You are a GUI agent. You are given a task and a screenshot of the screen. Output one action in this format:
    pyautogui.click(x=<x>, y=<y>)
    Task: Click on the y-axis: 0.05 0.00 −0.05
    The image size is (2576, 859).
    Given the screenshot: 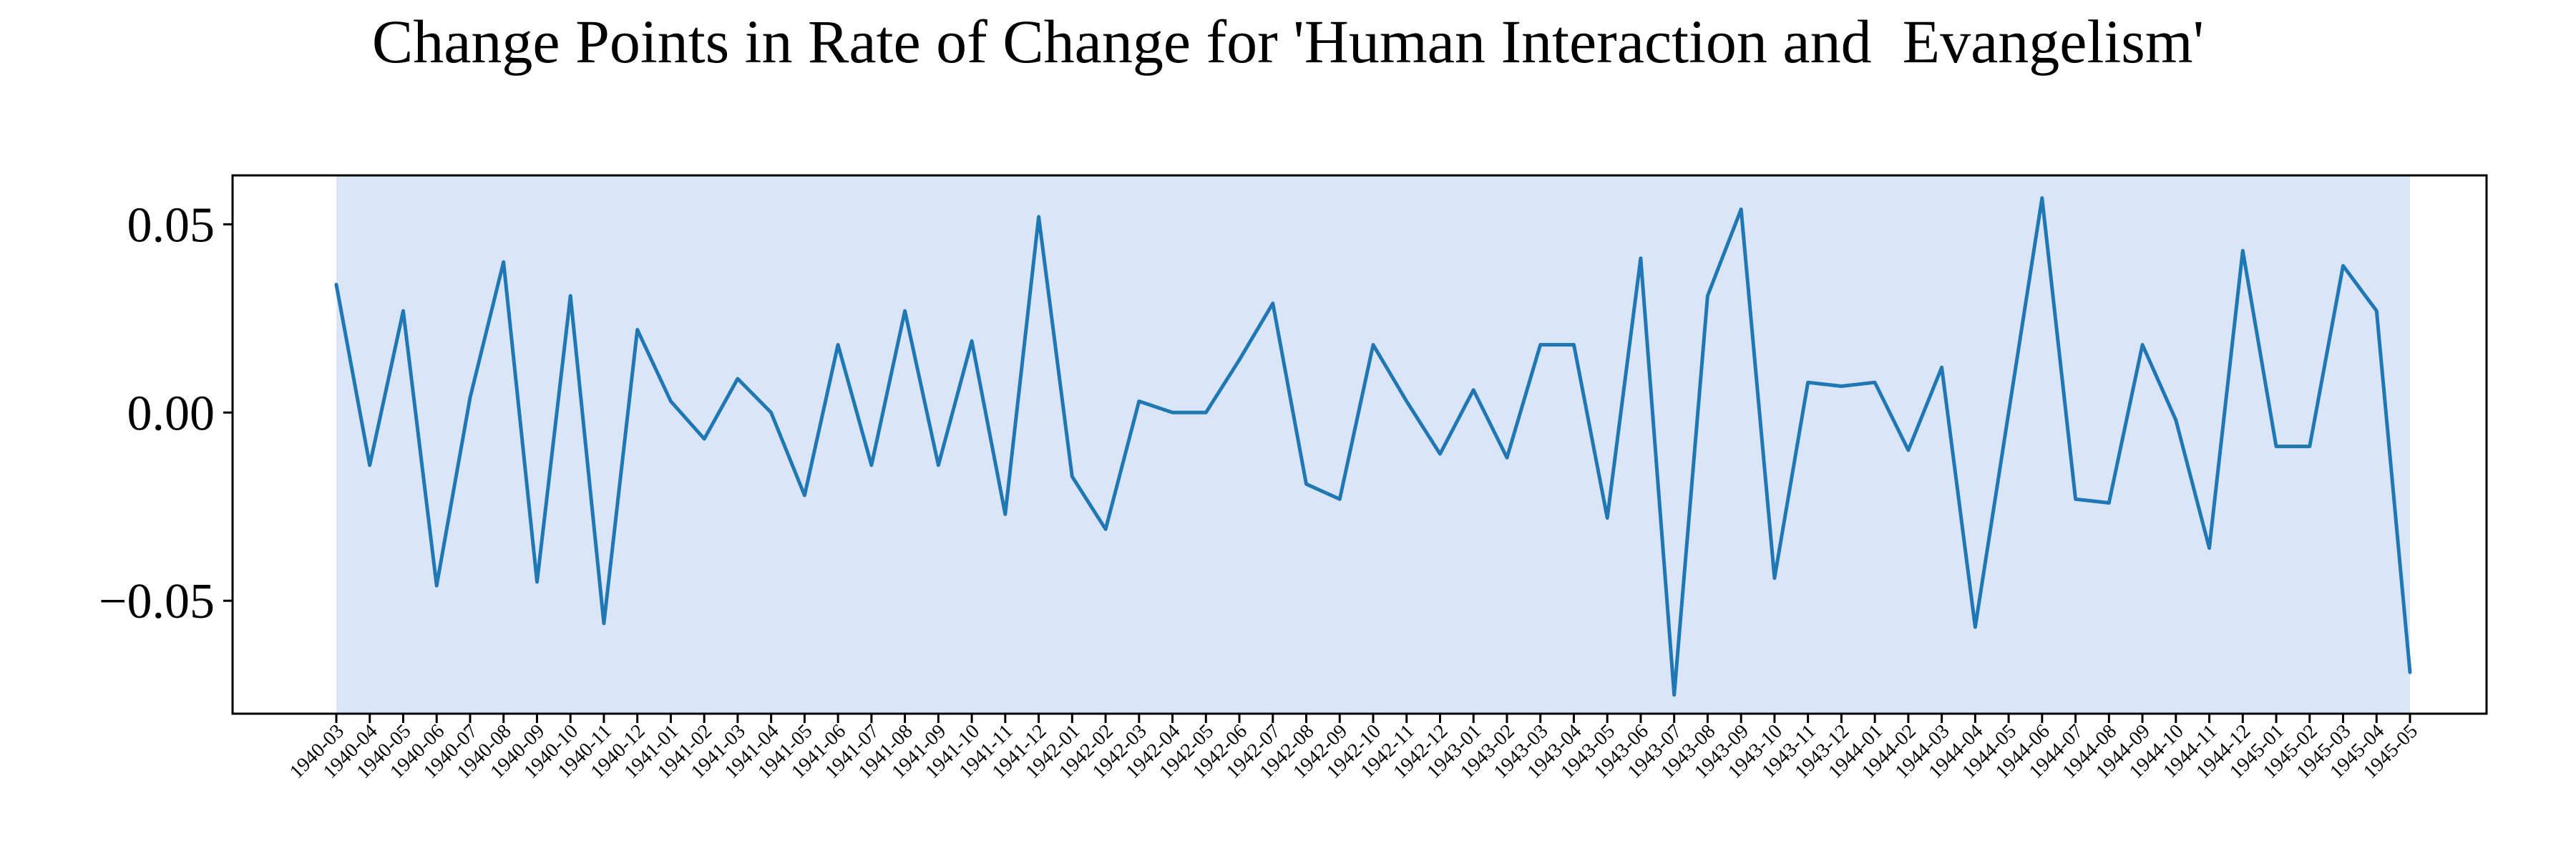 What is the action you would take?
    pyautogui.click(x=166, y=413)
    